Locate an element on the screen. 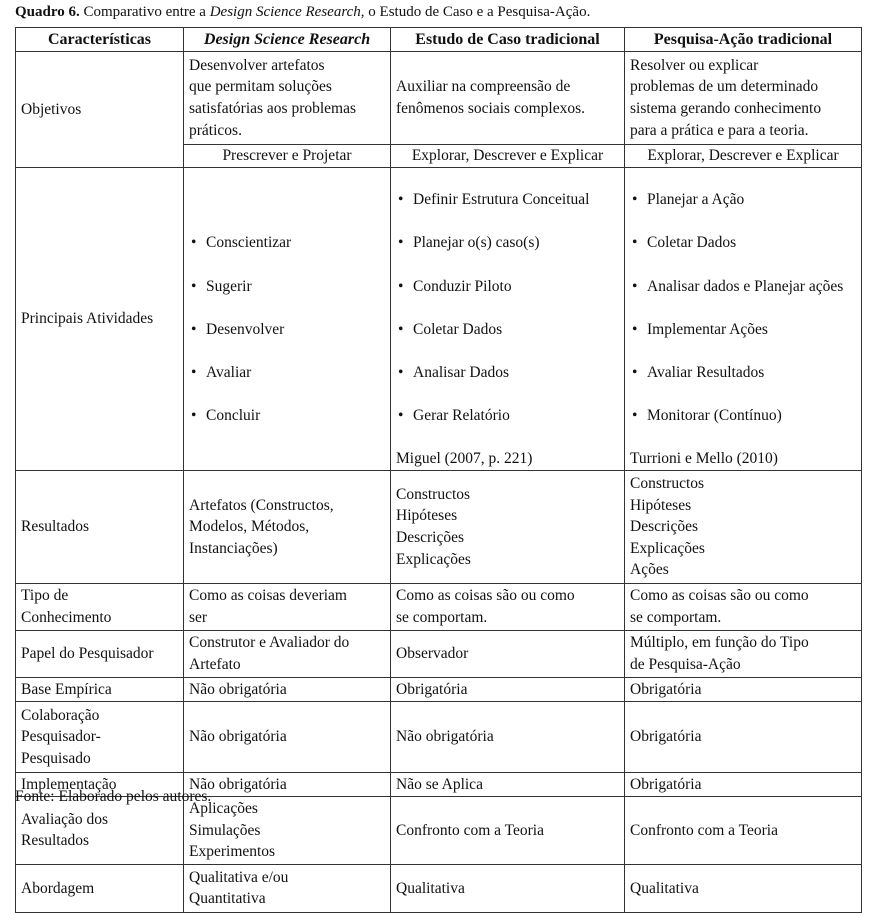  list-item: Conduzir Piloto is located at coordinates (507, 287).